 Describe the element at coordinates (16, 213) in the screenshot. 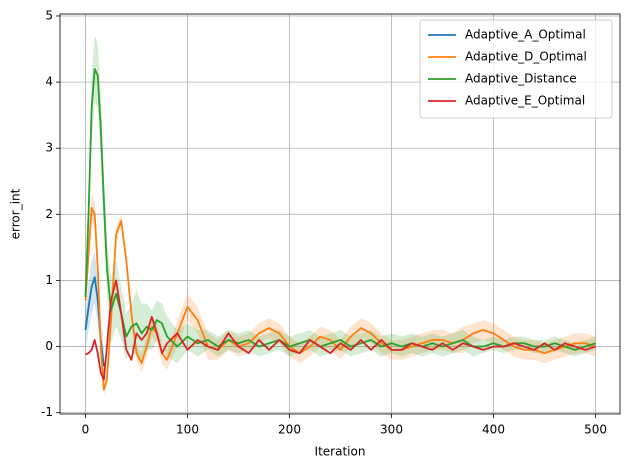

I see `y-axis-label: error_int` at that location.